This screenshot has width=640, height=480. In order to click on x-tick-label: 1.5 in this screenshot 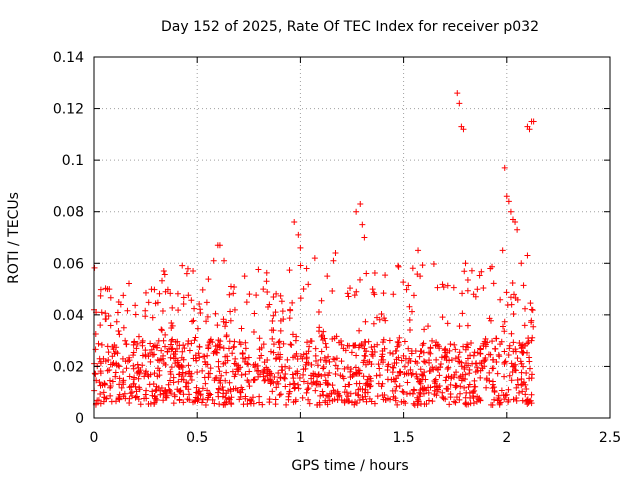, I will do `click(403, 438)`.